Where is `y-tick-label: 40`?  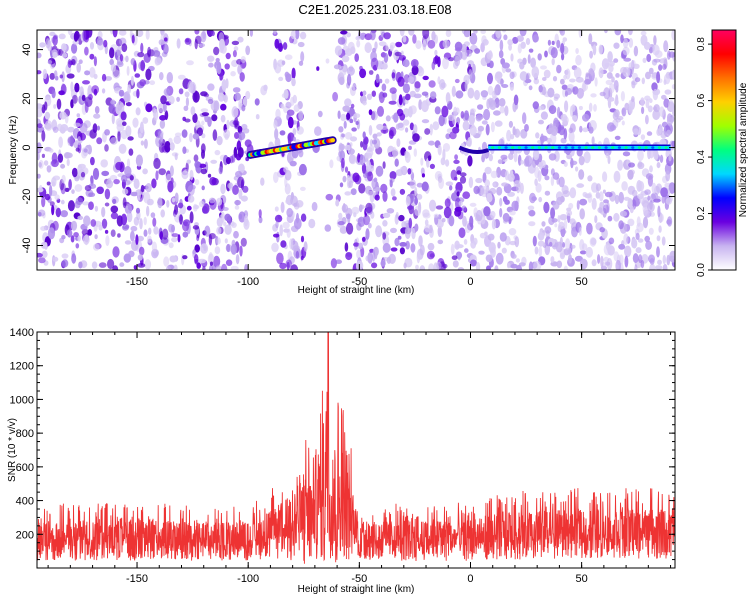 y-tick-label: 40 is located at coordinates (27, 49).